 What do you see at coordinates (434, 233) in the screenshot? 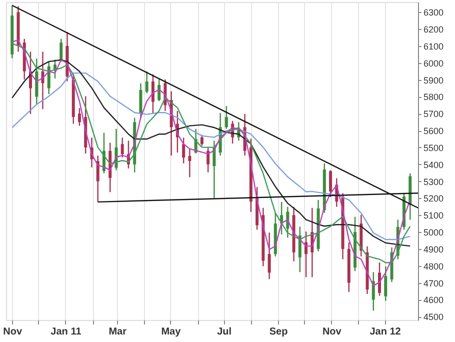
I see `y-tick-label: 5000` at bounding box center [434, 233].